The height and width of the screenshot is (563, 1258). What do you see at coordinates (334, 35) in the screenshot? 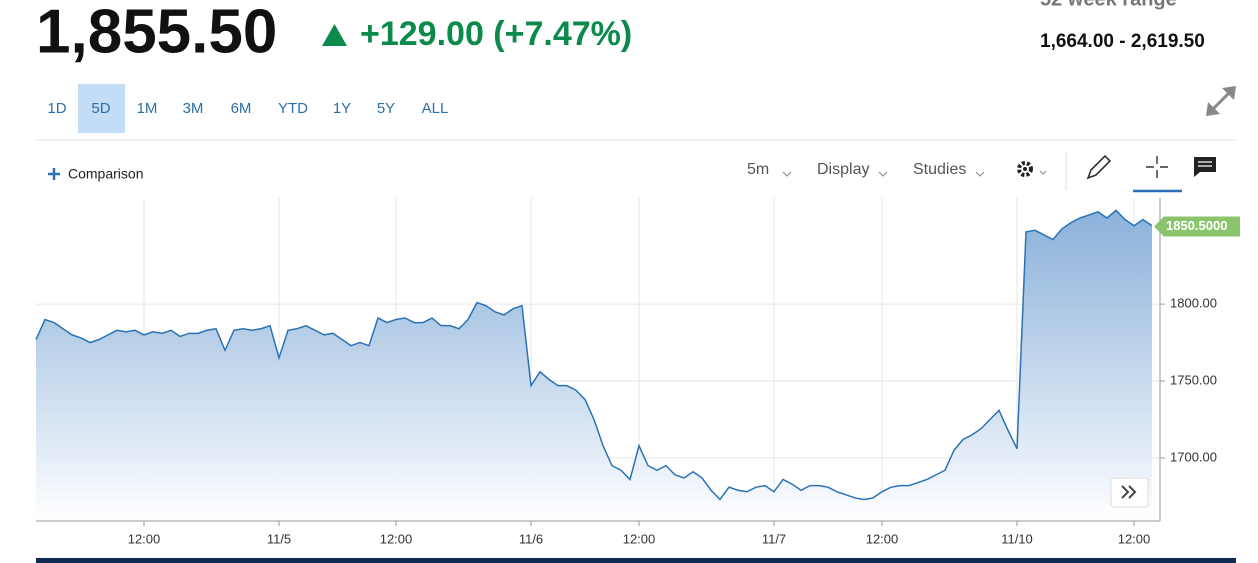
I see `up-arrow` at bounding box center [334, 35].